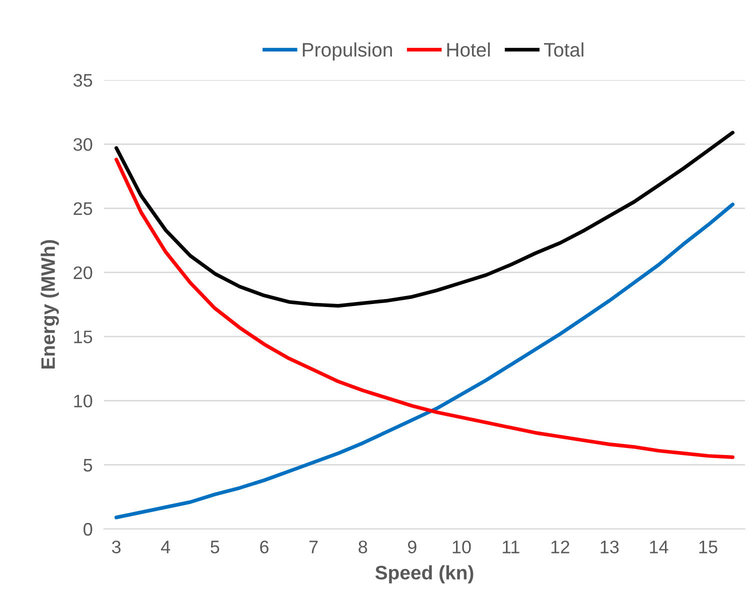 This screenshot has height=609, width=756. Describe the element at coordinates (564, 49) in the screenshot. I see `legend-label: Total` at that location.